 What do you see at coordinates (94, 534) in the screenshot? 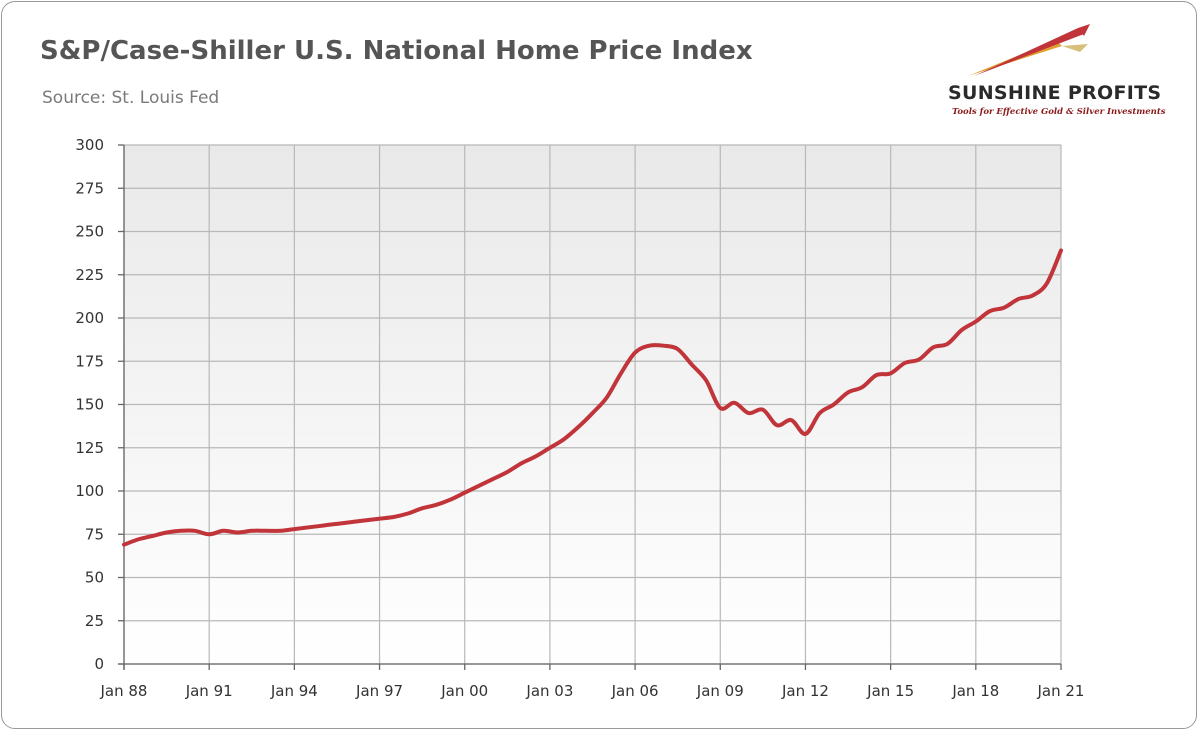
I see `y-tick-label: 75` at bounding box center [94, 534].